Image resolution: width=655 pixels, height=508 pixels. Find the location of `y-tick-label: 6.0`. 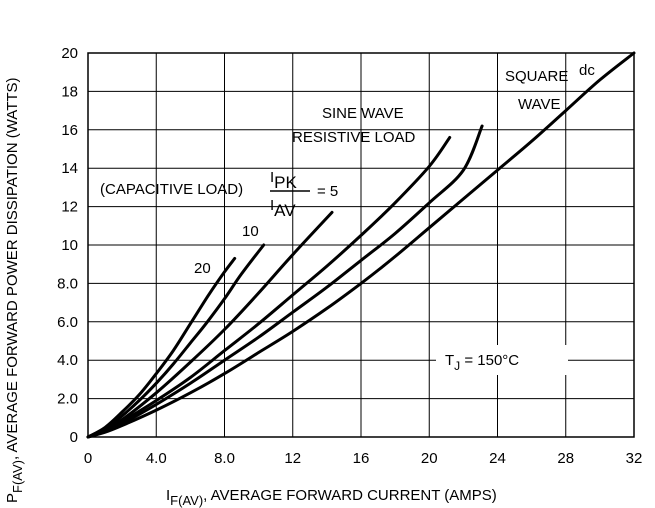

y-tick-label: 6.0 is located at coordinates (67, 322).